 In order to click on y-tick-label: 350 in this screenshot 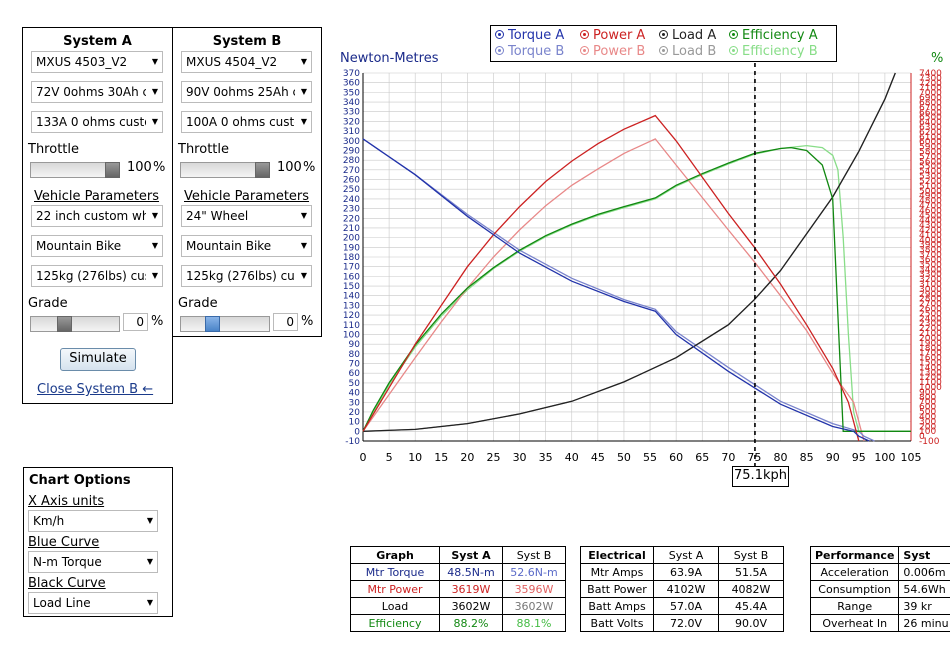, I will do `click(351, 93)`.